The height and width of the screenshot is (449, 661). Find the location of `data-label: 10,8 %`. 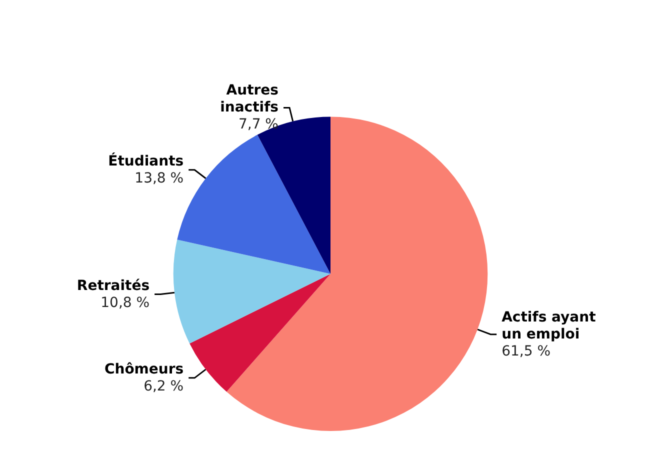

data-label: 10,8 % is located at coordinates (125, 302).